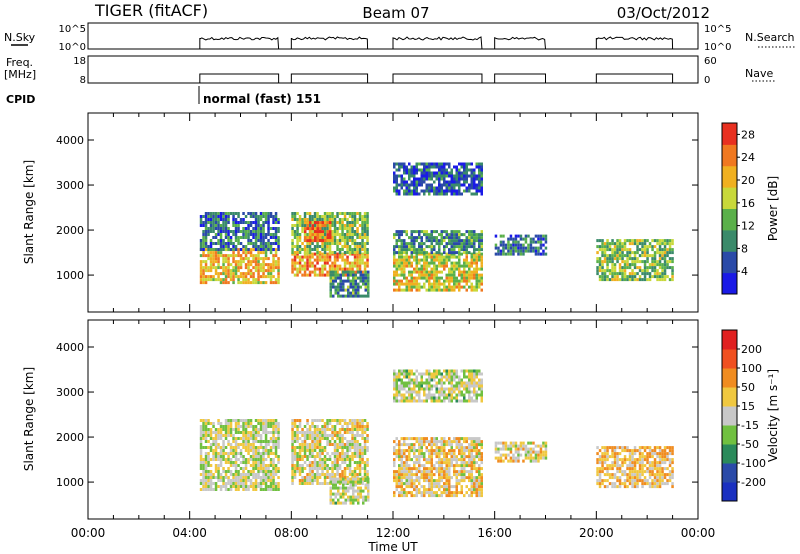  What do you see at coordinates (773, 208) in the screenshot?
I see `colorbar-label: Power [dB]` at bounding box center [773, 208].